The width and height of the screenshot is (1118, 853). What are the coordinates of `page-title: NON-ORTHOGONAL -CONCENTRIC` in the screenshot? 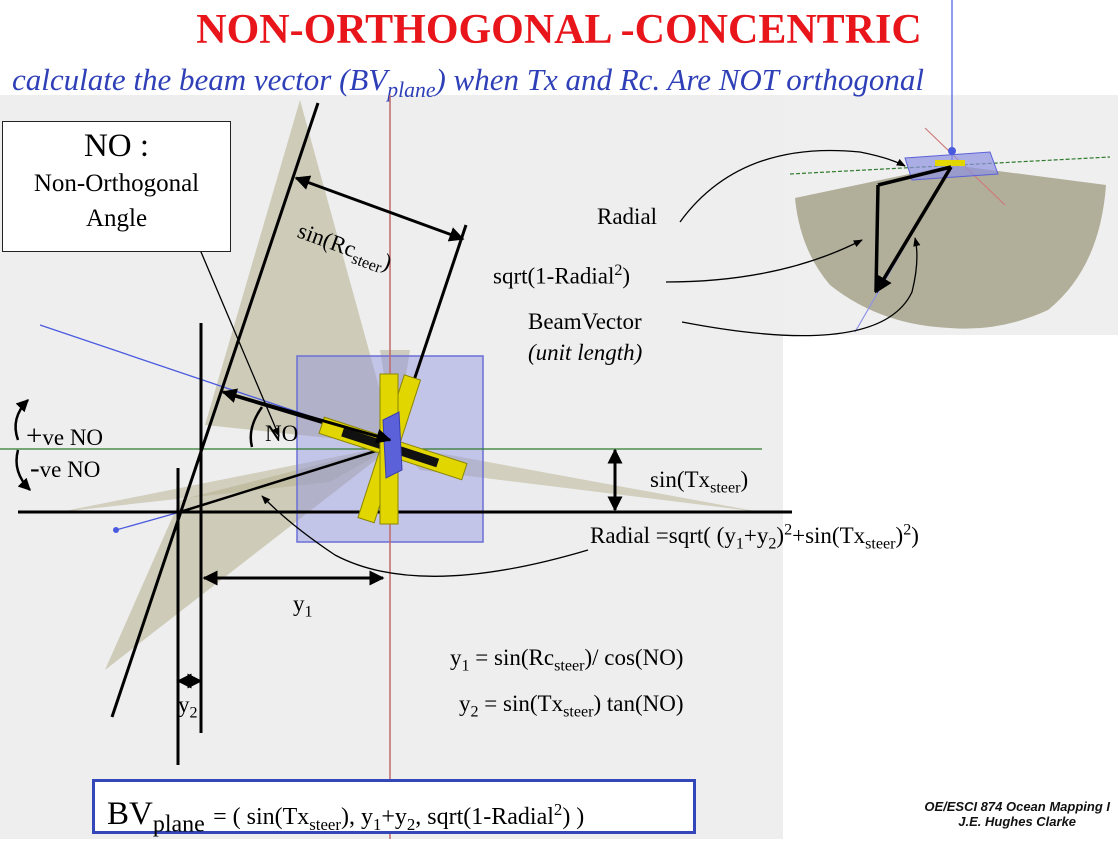 It's located at (559, 30).